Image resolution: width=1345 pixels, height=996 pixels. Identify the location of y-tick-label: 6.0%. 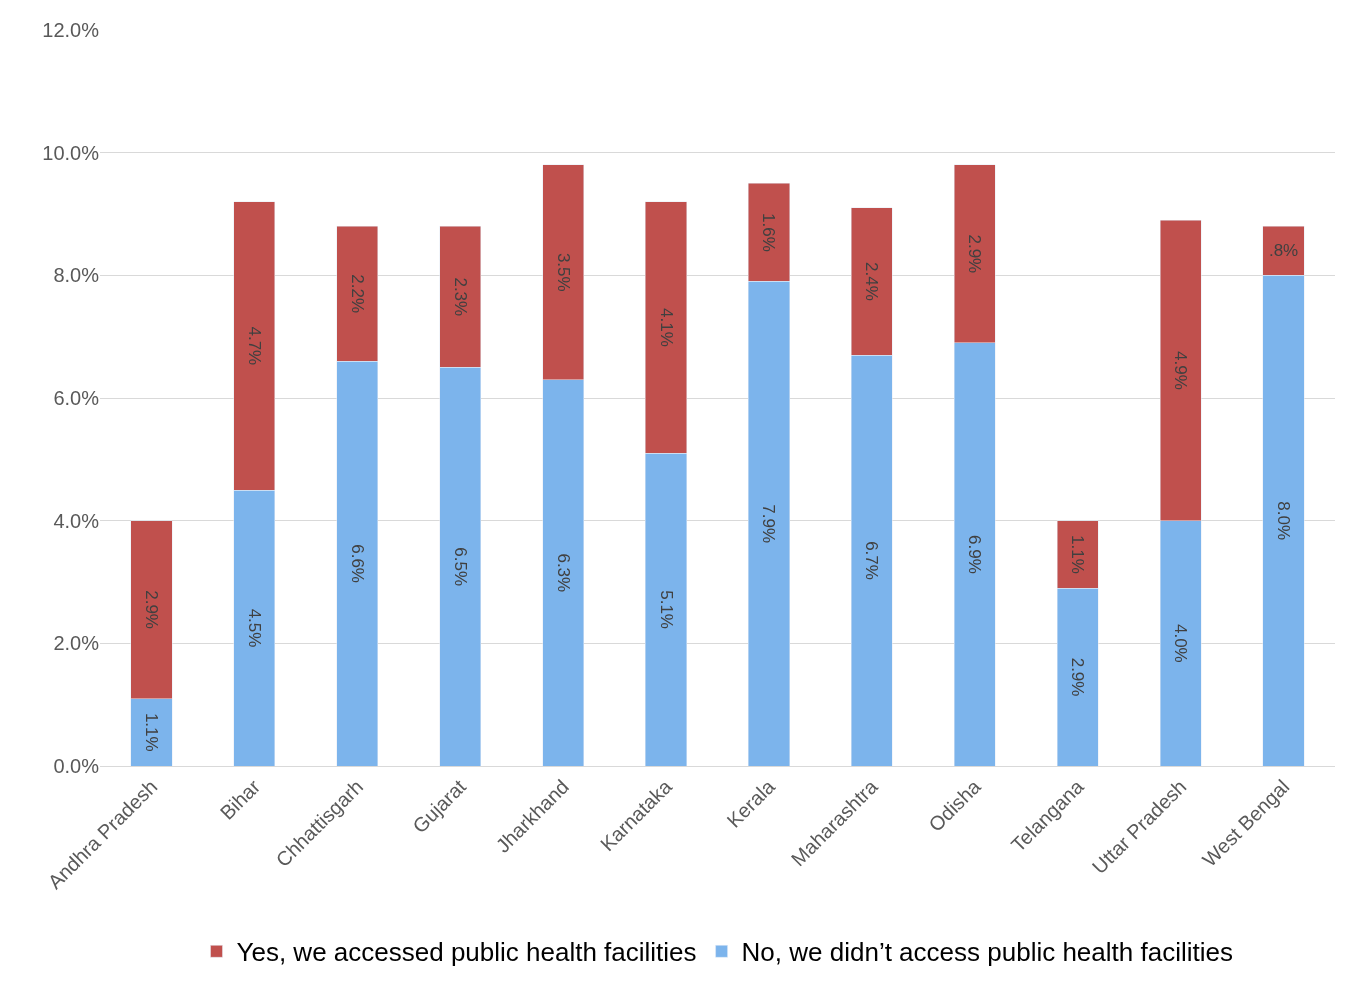
(76, 398).